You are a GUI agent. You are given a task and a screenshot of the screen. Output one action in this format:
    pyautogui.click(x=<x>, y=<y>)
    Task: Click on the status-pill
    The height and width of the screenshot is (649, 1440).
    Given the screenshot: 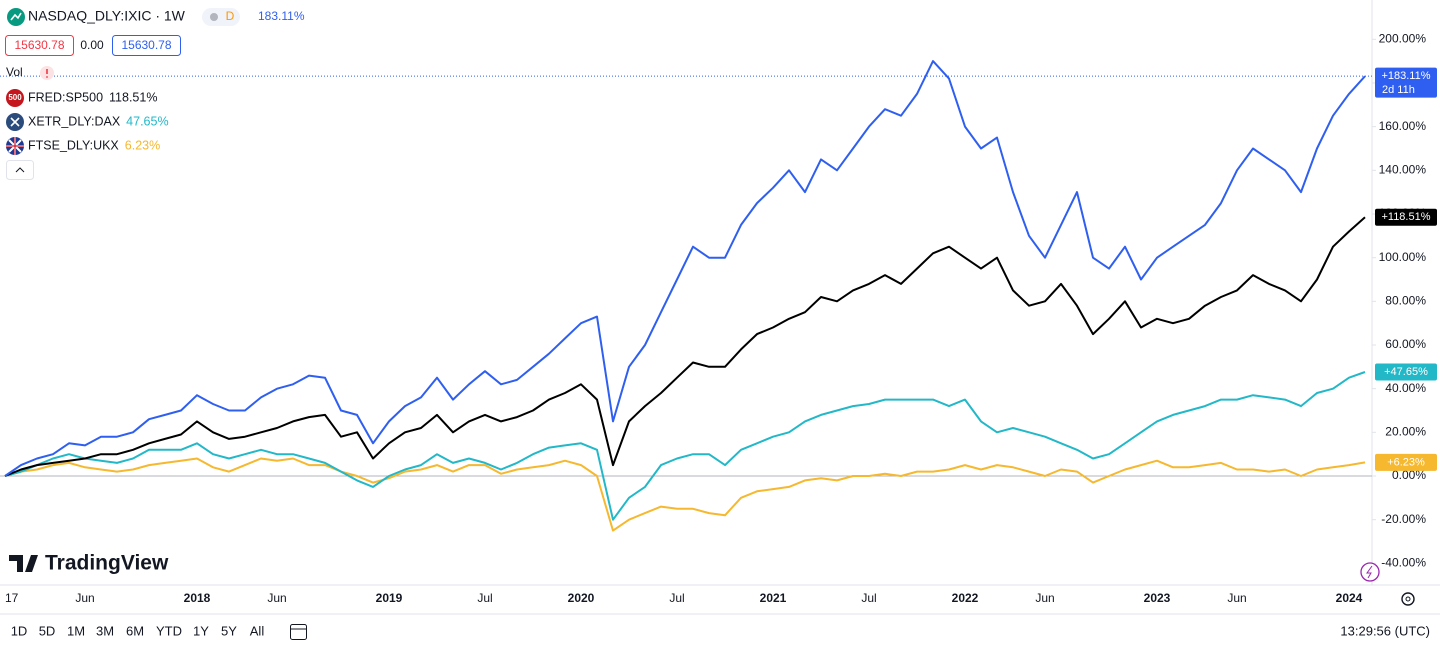 What is the action you would take?
    pyautogui.click(x=221, y=17)
    